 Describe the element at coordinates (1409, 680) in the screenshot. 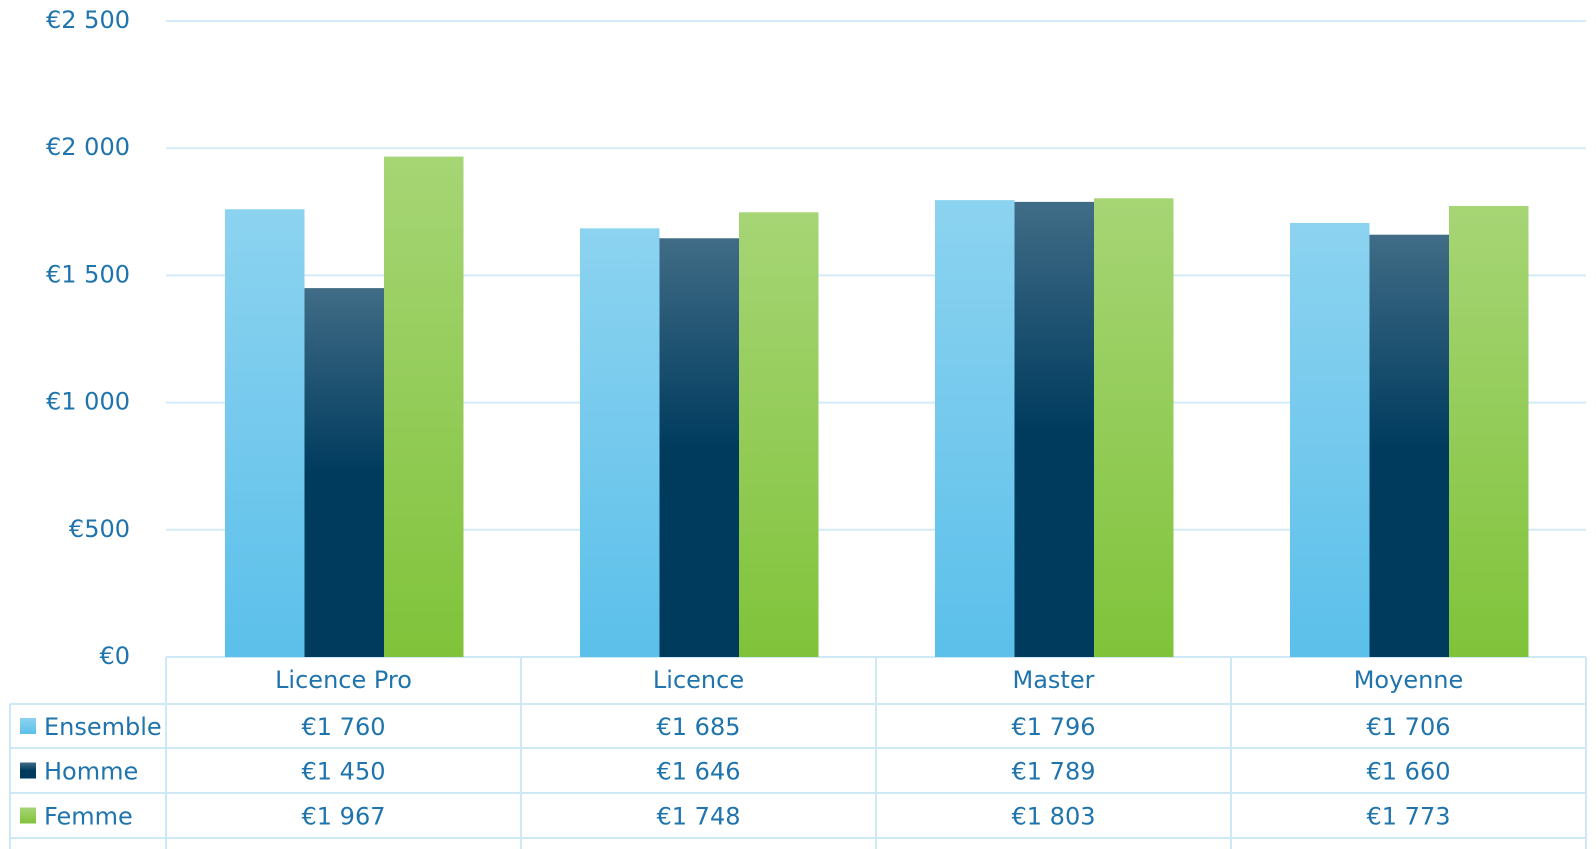

I see `x-tick-label: Moyenne` at that location.